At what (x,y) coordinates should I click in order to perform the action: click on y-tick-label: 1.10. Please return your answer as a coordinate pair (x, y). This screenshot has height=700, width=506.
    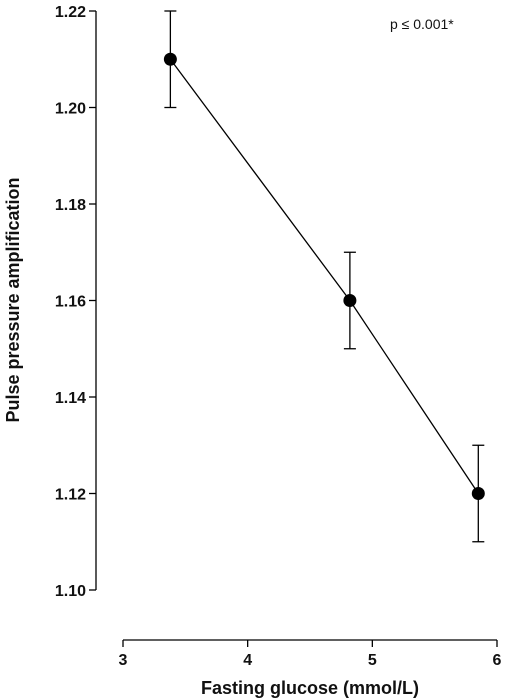
    Looking at the image, I should click on (70, 591).